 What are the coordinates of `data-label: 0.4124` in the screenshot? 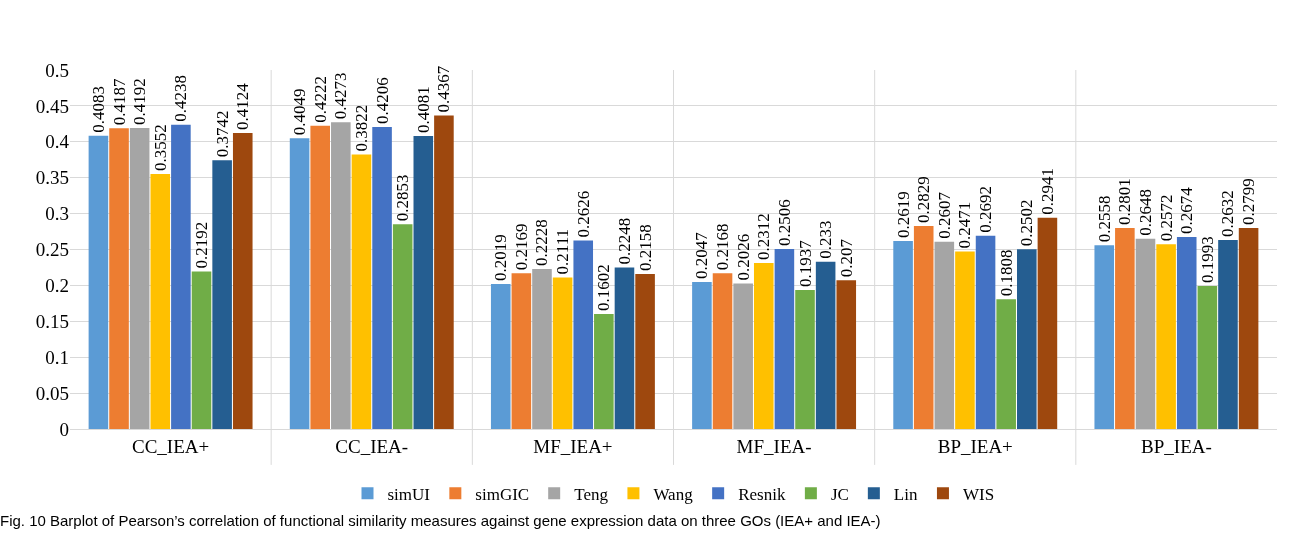 It's located at (243, 106).